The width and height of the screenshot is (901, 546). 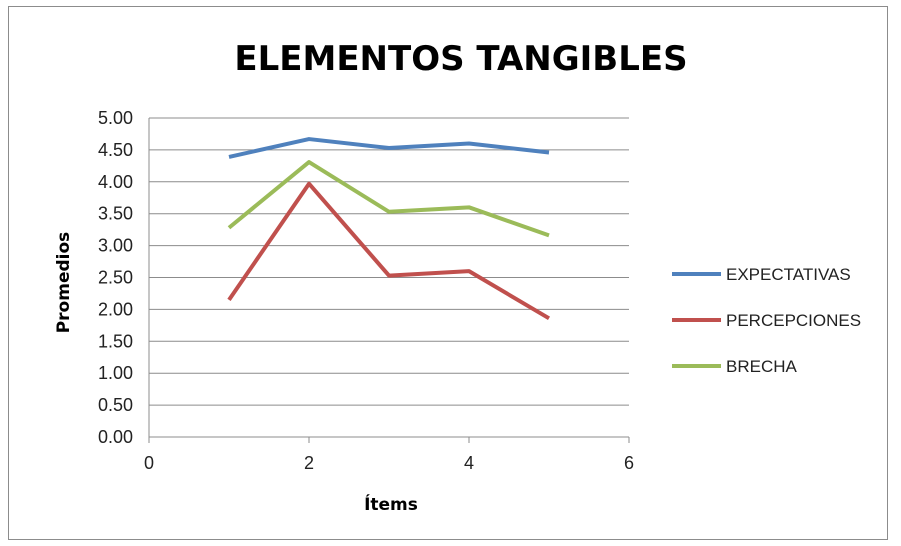 What do you see at coordinates (115, 150) in the screenshot?
I see `y-tick-label: 4.50` at bounding box center [115, 150].